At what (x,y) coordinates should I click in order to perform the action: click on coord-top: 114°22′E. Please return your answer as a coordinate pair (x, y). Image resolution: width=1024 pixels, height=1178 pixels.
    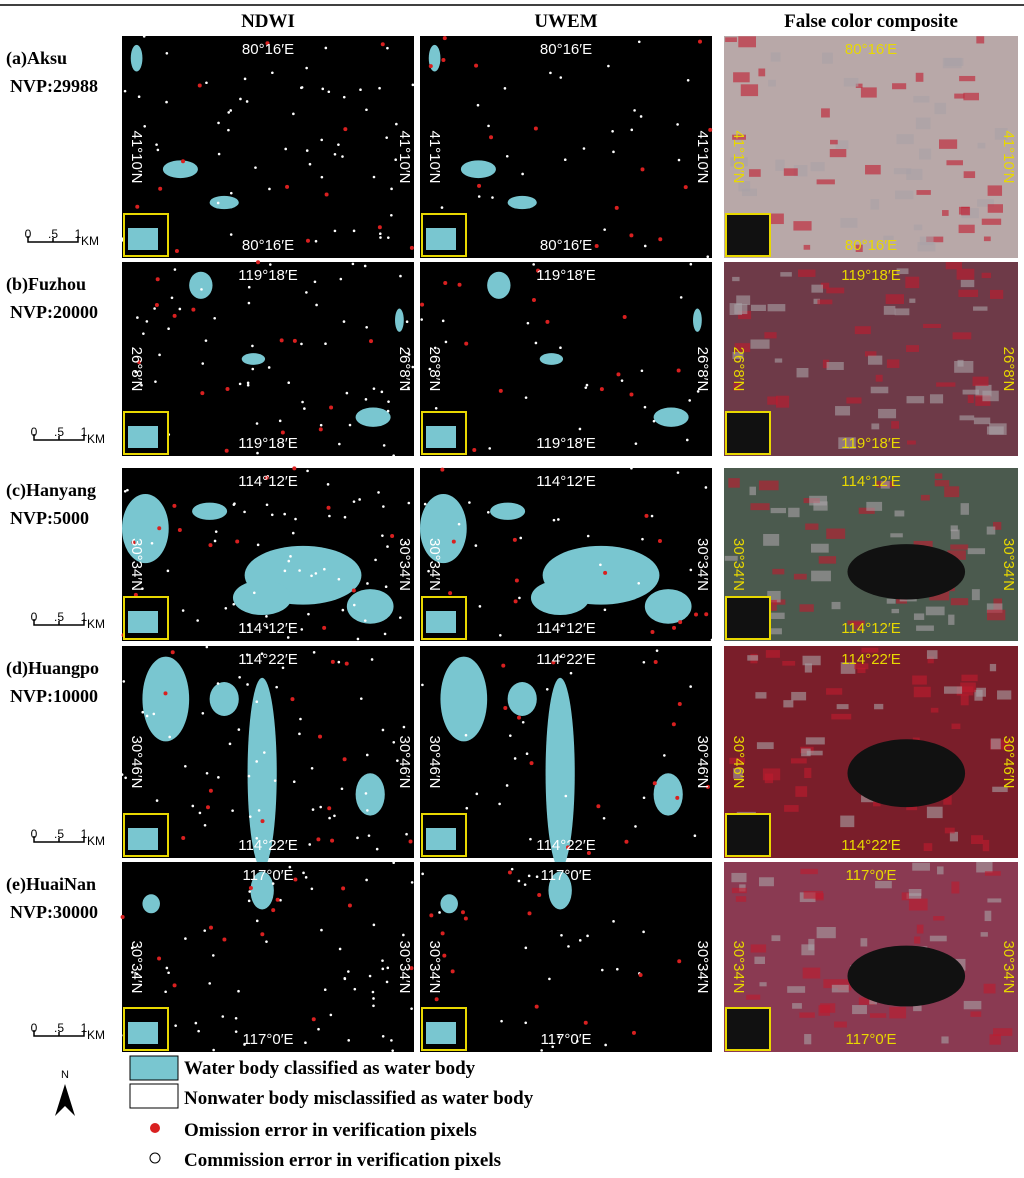
    Looking at the image, I should click on (267, 659).